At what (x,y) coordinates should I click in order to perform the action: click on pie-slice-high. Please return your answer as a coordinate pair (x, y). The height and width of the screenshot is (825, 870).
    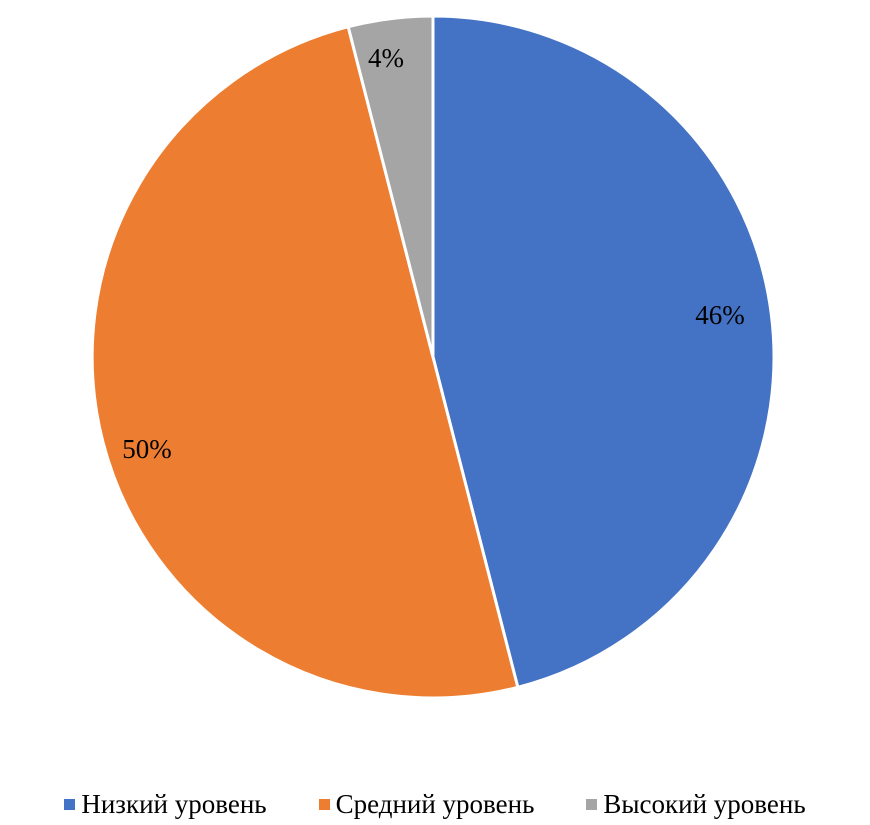
    Looking at the image, I should click on (390, 186).